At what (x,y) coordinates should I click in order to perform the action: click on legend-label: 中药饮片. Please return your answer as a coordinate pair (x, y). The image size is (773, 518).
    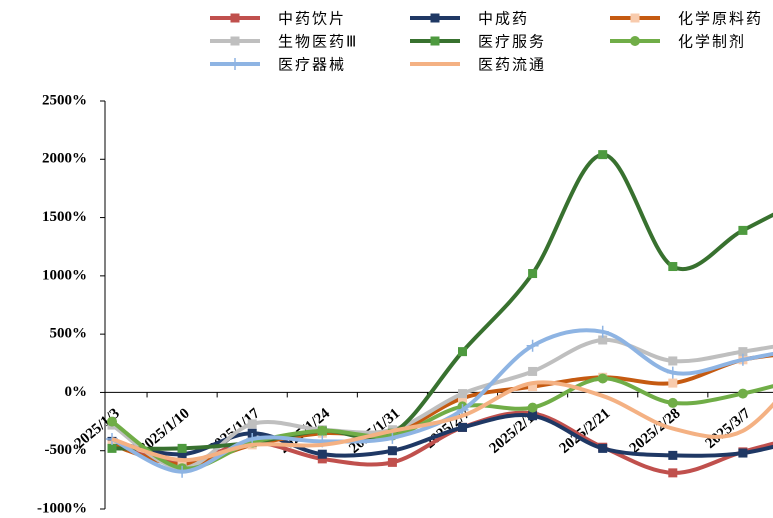
    Looking at the image, I should click on (312, 19).